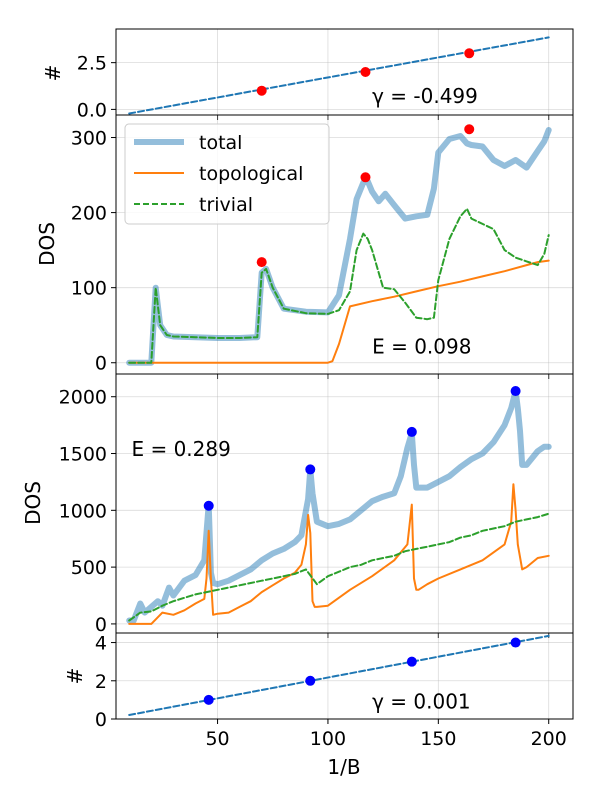 The height and width of the screenshot is (800, 600). What do you see at coordinates (425, 96) in the screenshot?
I see `gamma-annotation: γ = -0.499` at bounding box center [425, 96].